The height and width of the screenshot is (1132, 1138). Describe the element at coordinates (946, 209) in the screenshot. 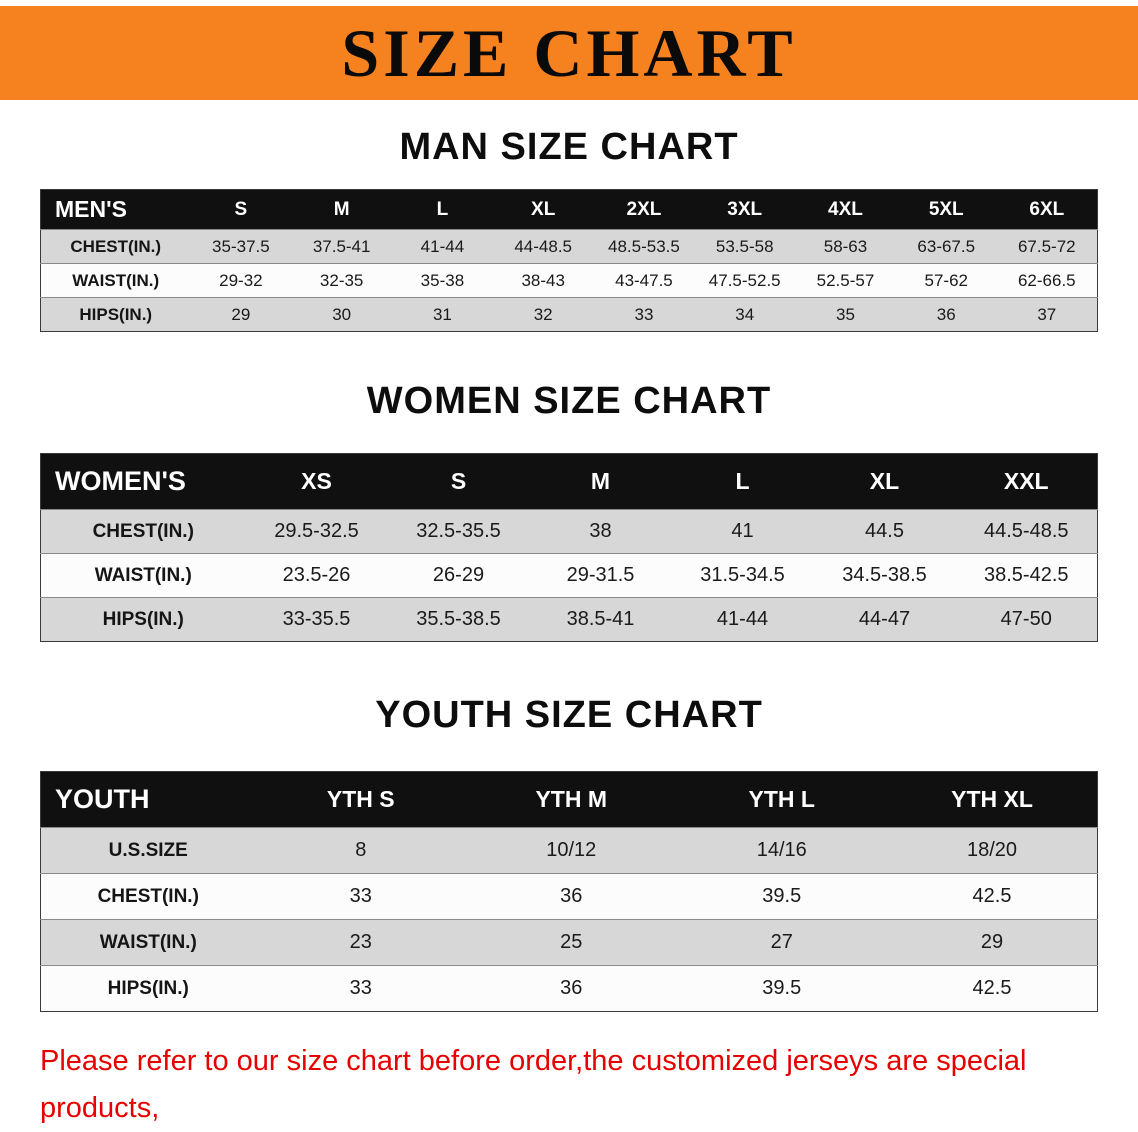

I see `column-header: 5XL` at that location.